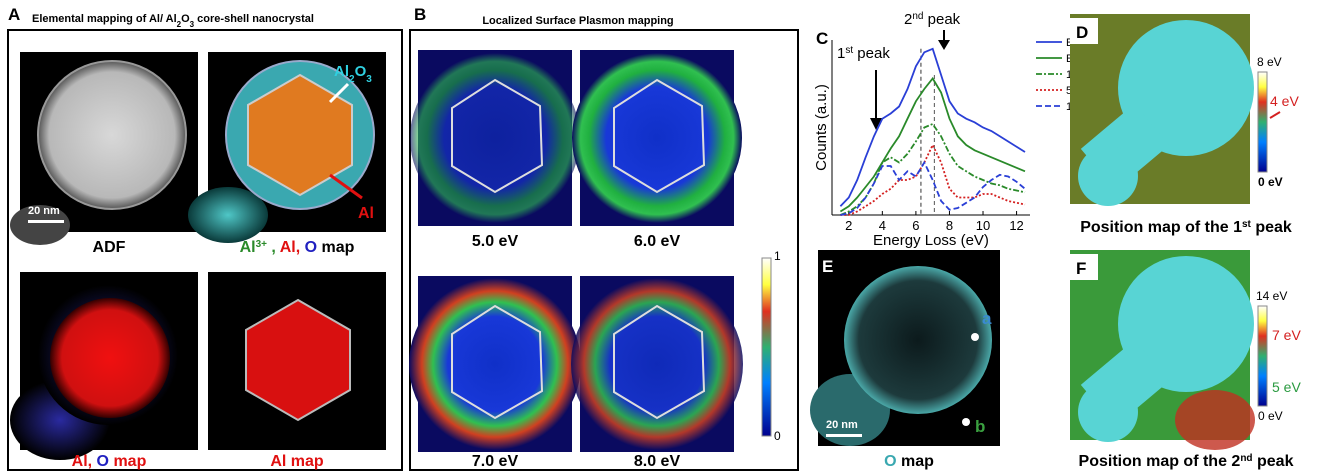  What do you see at coordinates (1246, 458) in the screenshot?
I see `caption-part: nd` at bounding box center [1246, 458].